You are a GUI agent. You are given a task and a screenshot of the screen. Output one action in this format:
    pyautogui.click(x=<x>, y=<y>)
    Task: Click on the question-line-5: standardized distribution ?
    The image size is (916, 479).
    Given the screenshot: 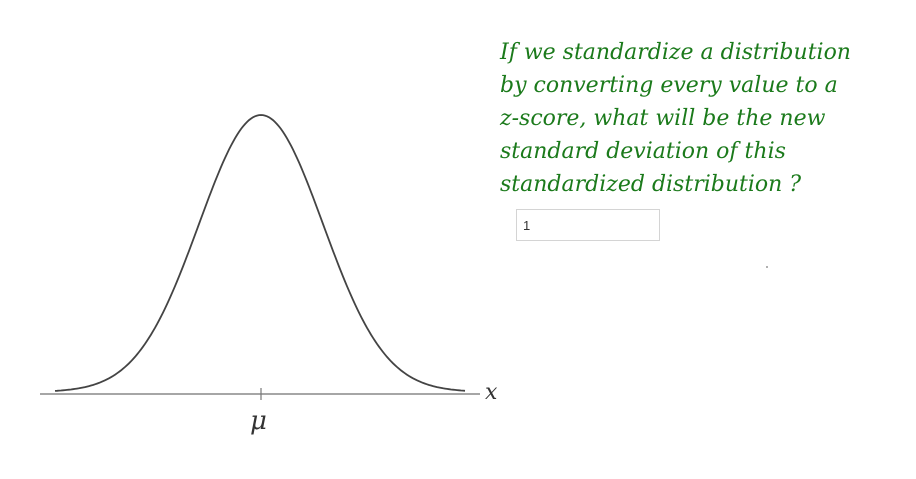 What is the action you would take?
    pyautogui.click(x=651, y=184)
    